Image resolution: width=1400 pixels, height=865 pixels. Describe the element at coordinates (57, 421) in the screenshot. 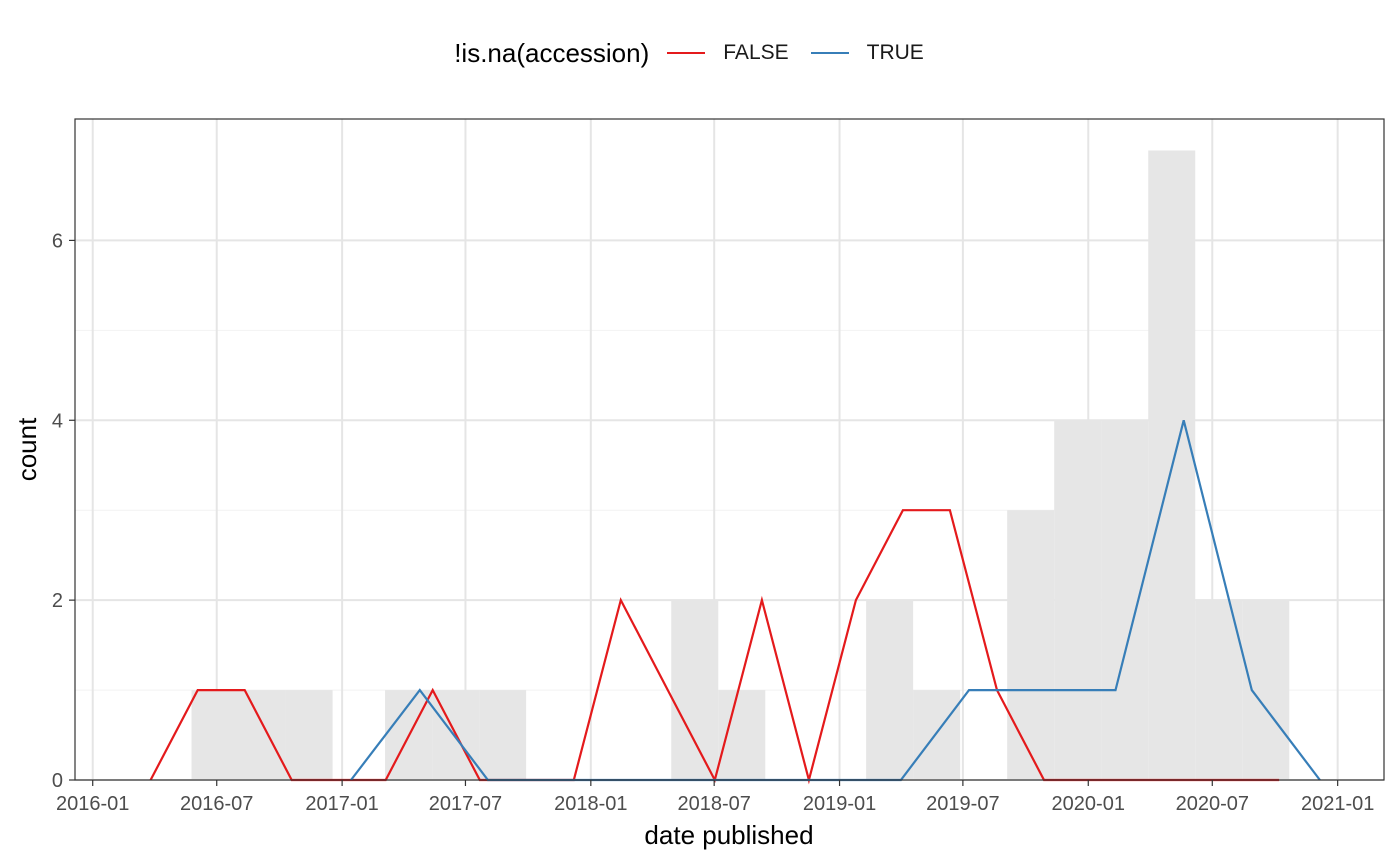

I see `y-tick-label: 4` at that location.